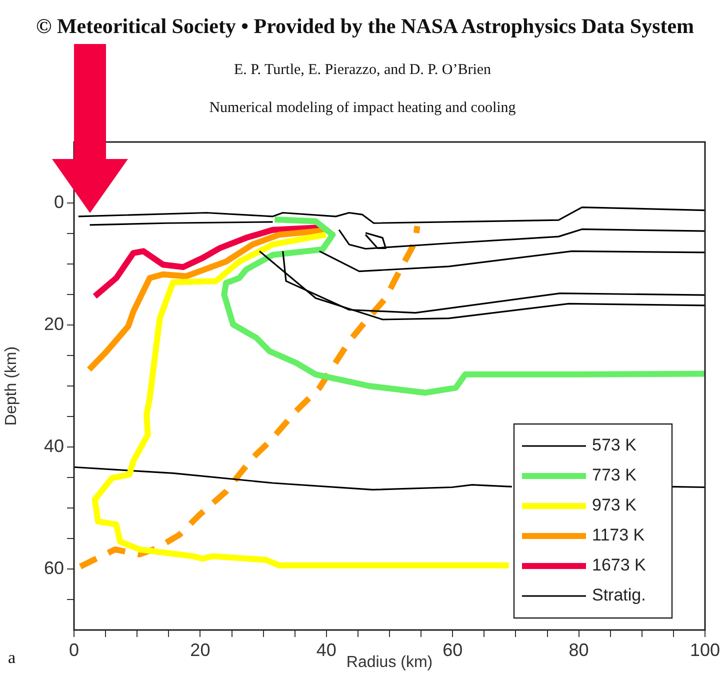 This screenshot has width=725, height=675. I want to click on y-tick-label: 0, so click(59, 202).